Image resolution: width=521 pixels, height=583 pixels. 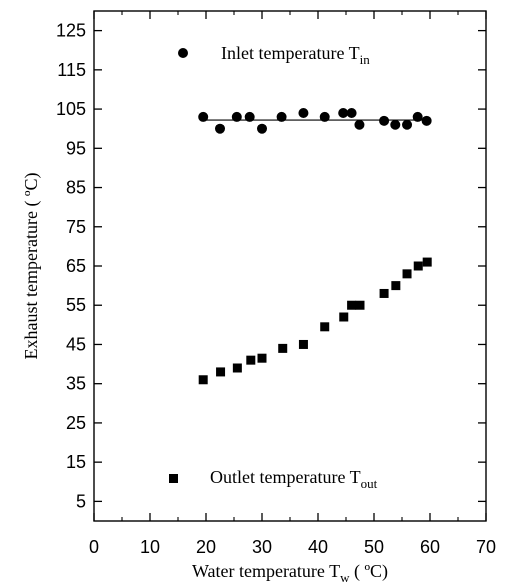 I want to click on y-tick-label: 5, so click(x=81, y=501).